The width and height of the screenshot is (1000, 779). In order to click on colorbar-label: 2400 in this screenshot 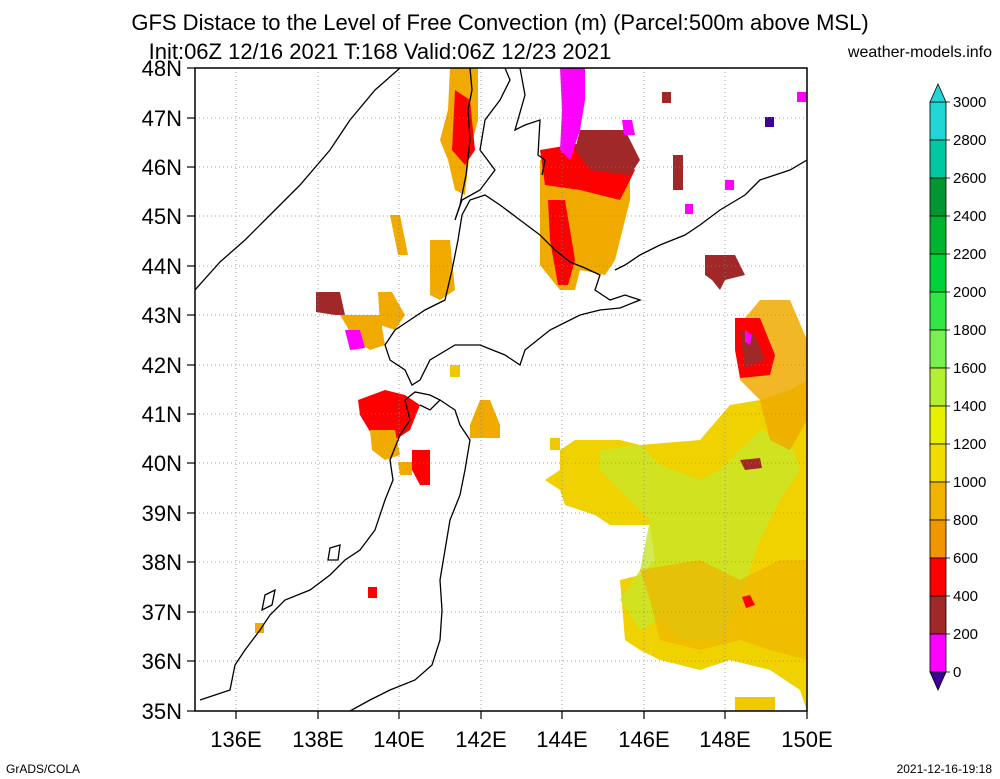, I will do `click(969, 216)`.